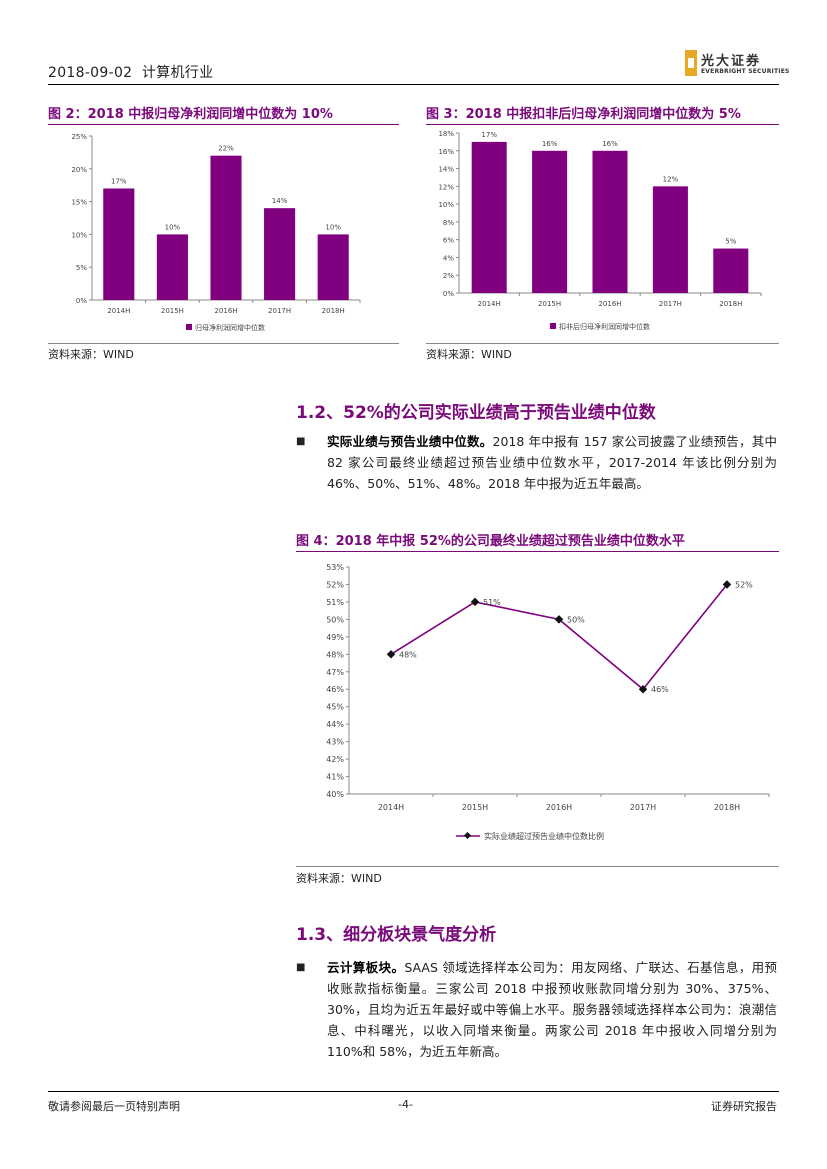 This screenshot has width=827, height=1169. Describe the element at coordinates (475, 807) in the screenshot. I see `fig4-x-tick-label: 2015H` at that location.